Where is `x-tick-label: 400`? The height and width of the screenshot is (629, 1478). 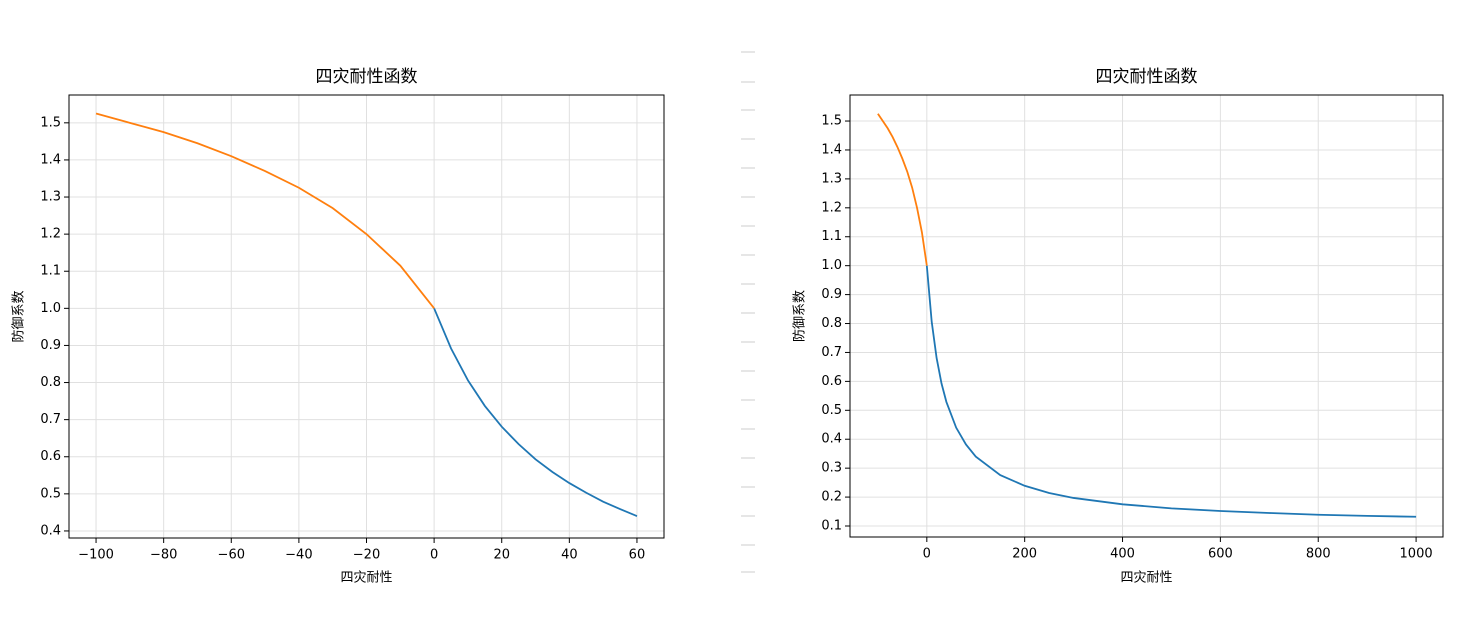
x-tick-label: 400 is located at coordinates (1122, 554).